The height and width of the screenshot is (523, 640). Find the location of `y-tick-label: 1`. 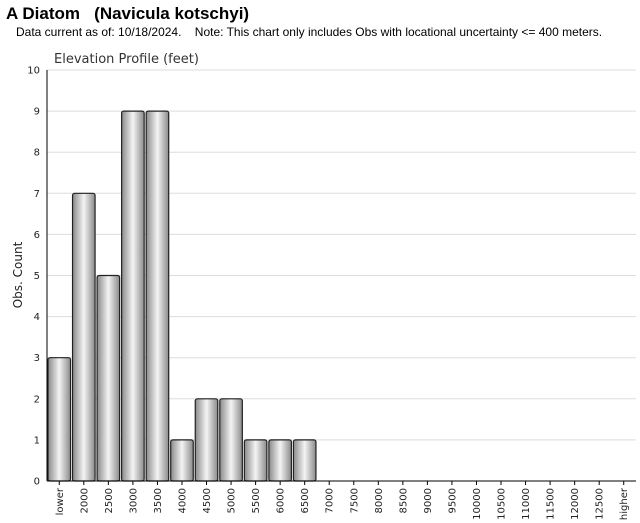

y-tick-label: 1 is located at coordinates (37, 440).